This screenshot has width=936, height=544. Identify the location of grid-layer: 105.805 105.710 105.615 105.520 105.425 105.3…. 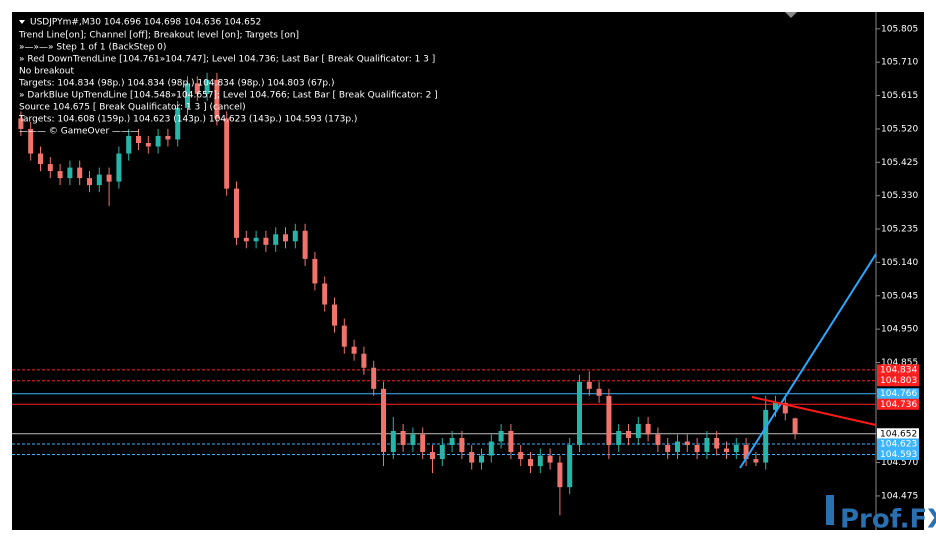
(897, 262).